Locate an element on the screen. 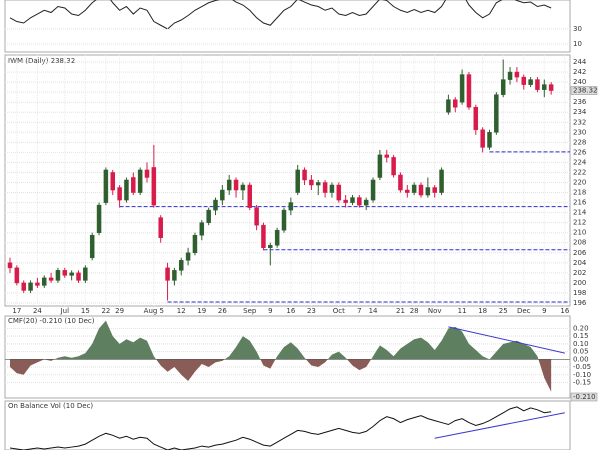  x-tick-label: 15 is located at coordinates (85, 311).